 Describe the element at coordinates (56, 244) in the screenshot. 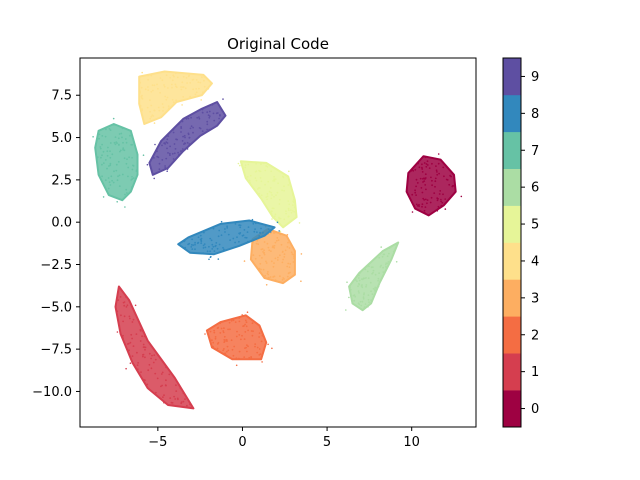

I see `y-axis: 7.5 5.0 2.5 0.0 −2.5 −5.0 −7.5 −10.0` at that location.